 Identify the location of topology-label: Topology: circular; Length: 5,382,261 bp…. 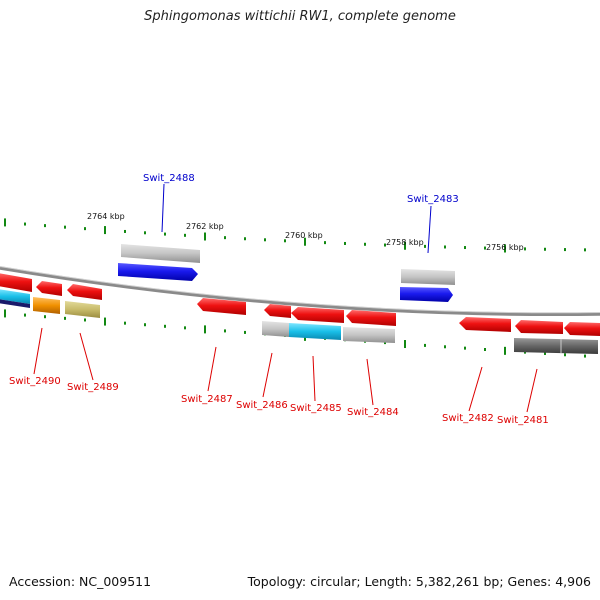
(419, 581).